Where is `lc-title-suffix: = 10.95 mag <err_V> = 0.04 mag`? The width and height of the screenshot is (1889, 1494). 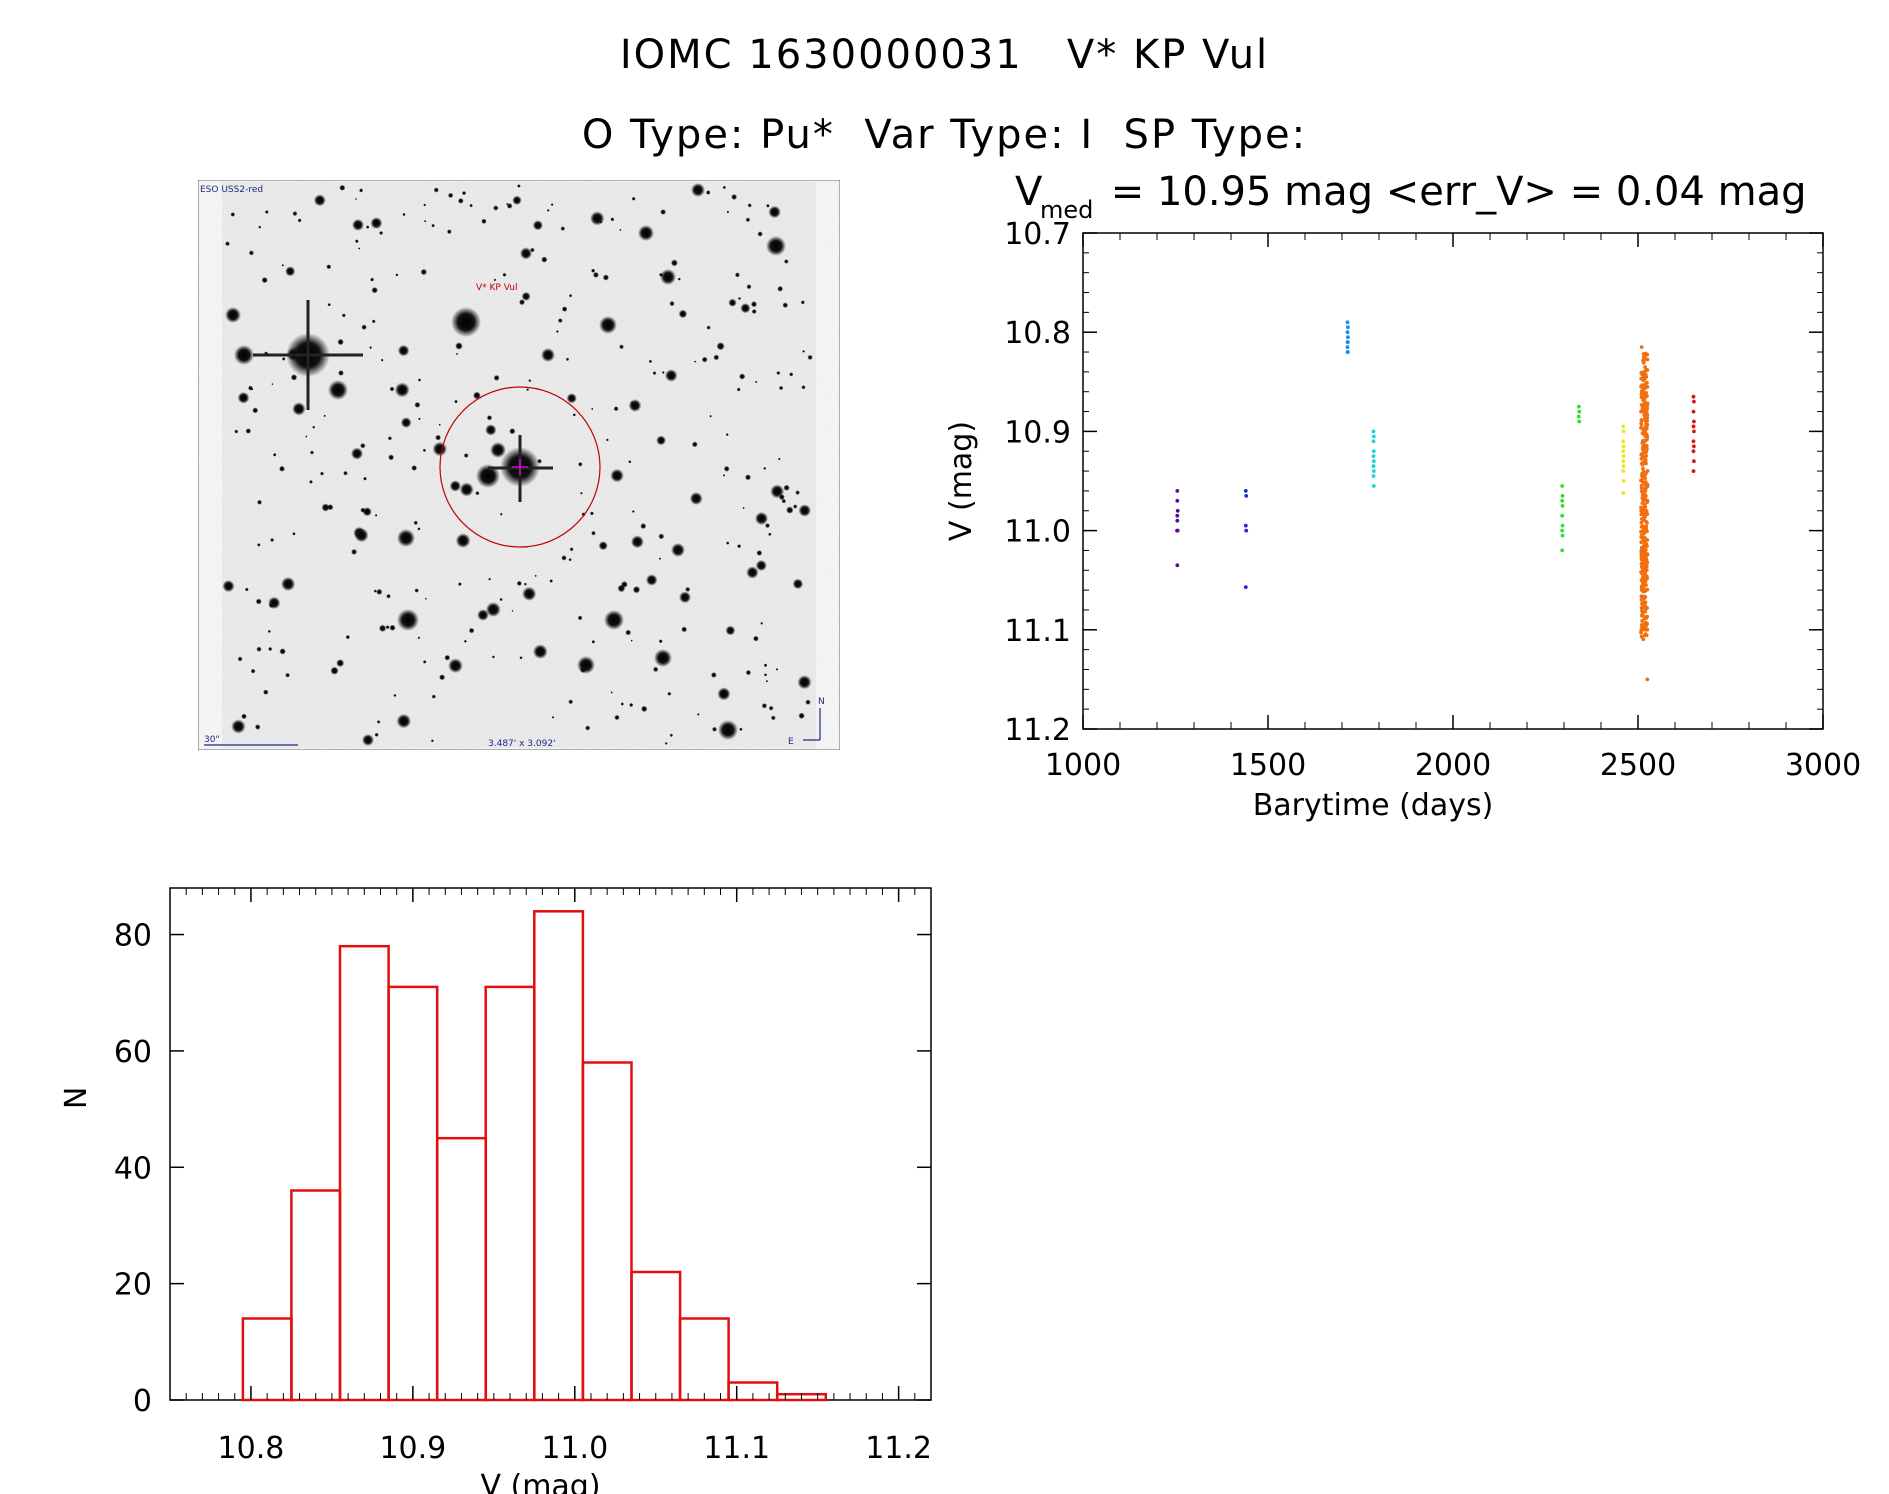 lc-title-suffix: = 10.95 mag <err_V> = 0.04 mag is located at coordinates (1452, 192).